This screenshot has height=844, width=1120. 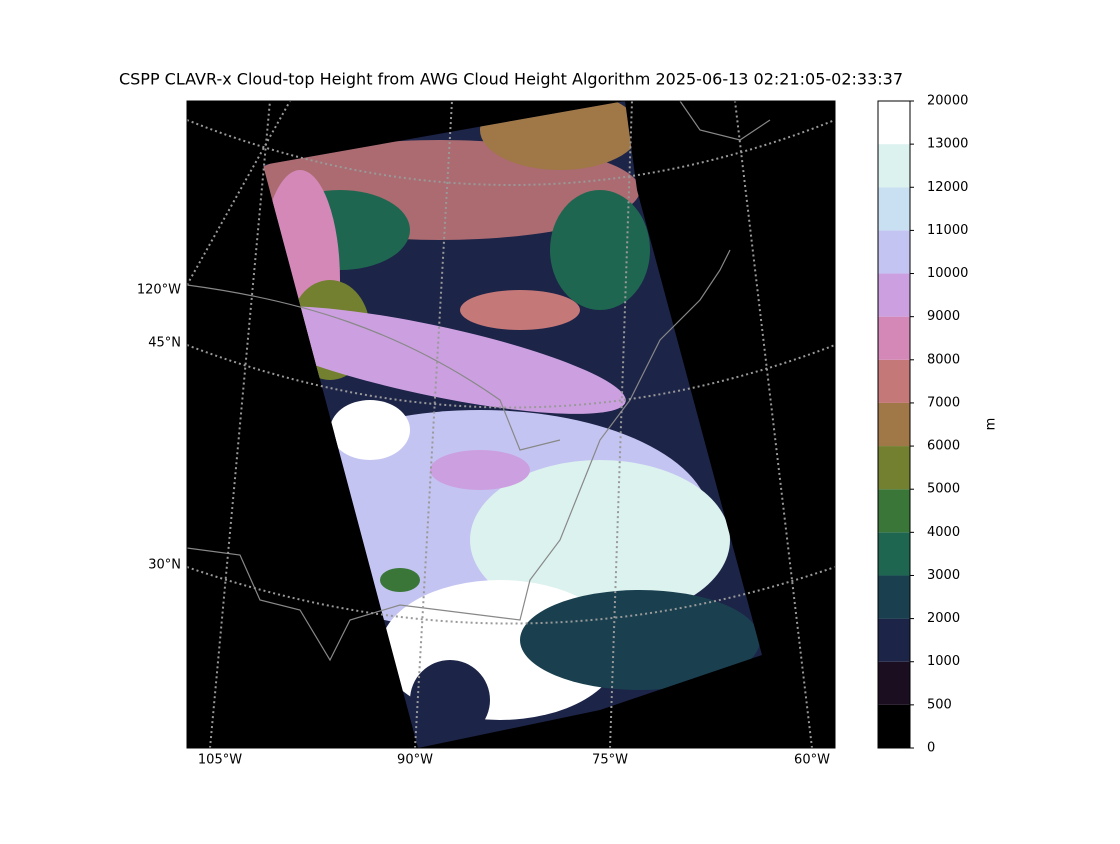 What do you see at coordinates (991, 424) in the screenshot?
I see `colorbar-label: m` at bounding box center [991, 424].